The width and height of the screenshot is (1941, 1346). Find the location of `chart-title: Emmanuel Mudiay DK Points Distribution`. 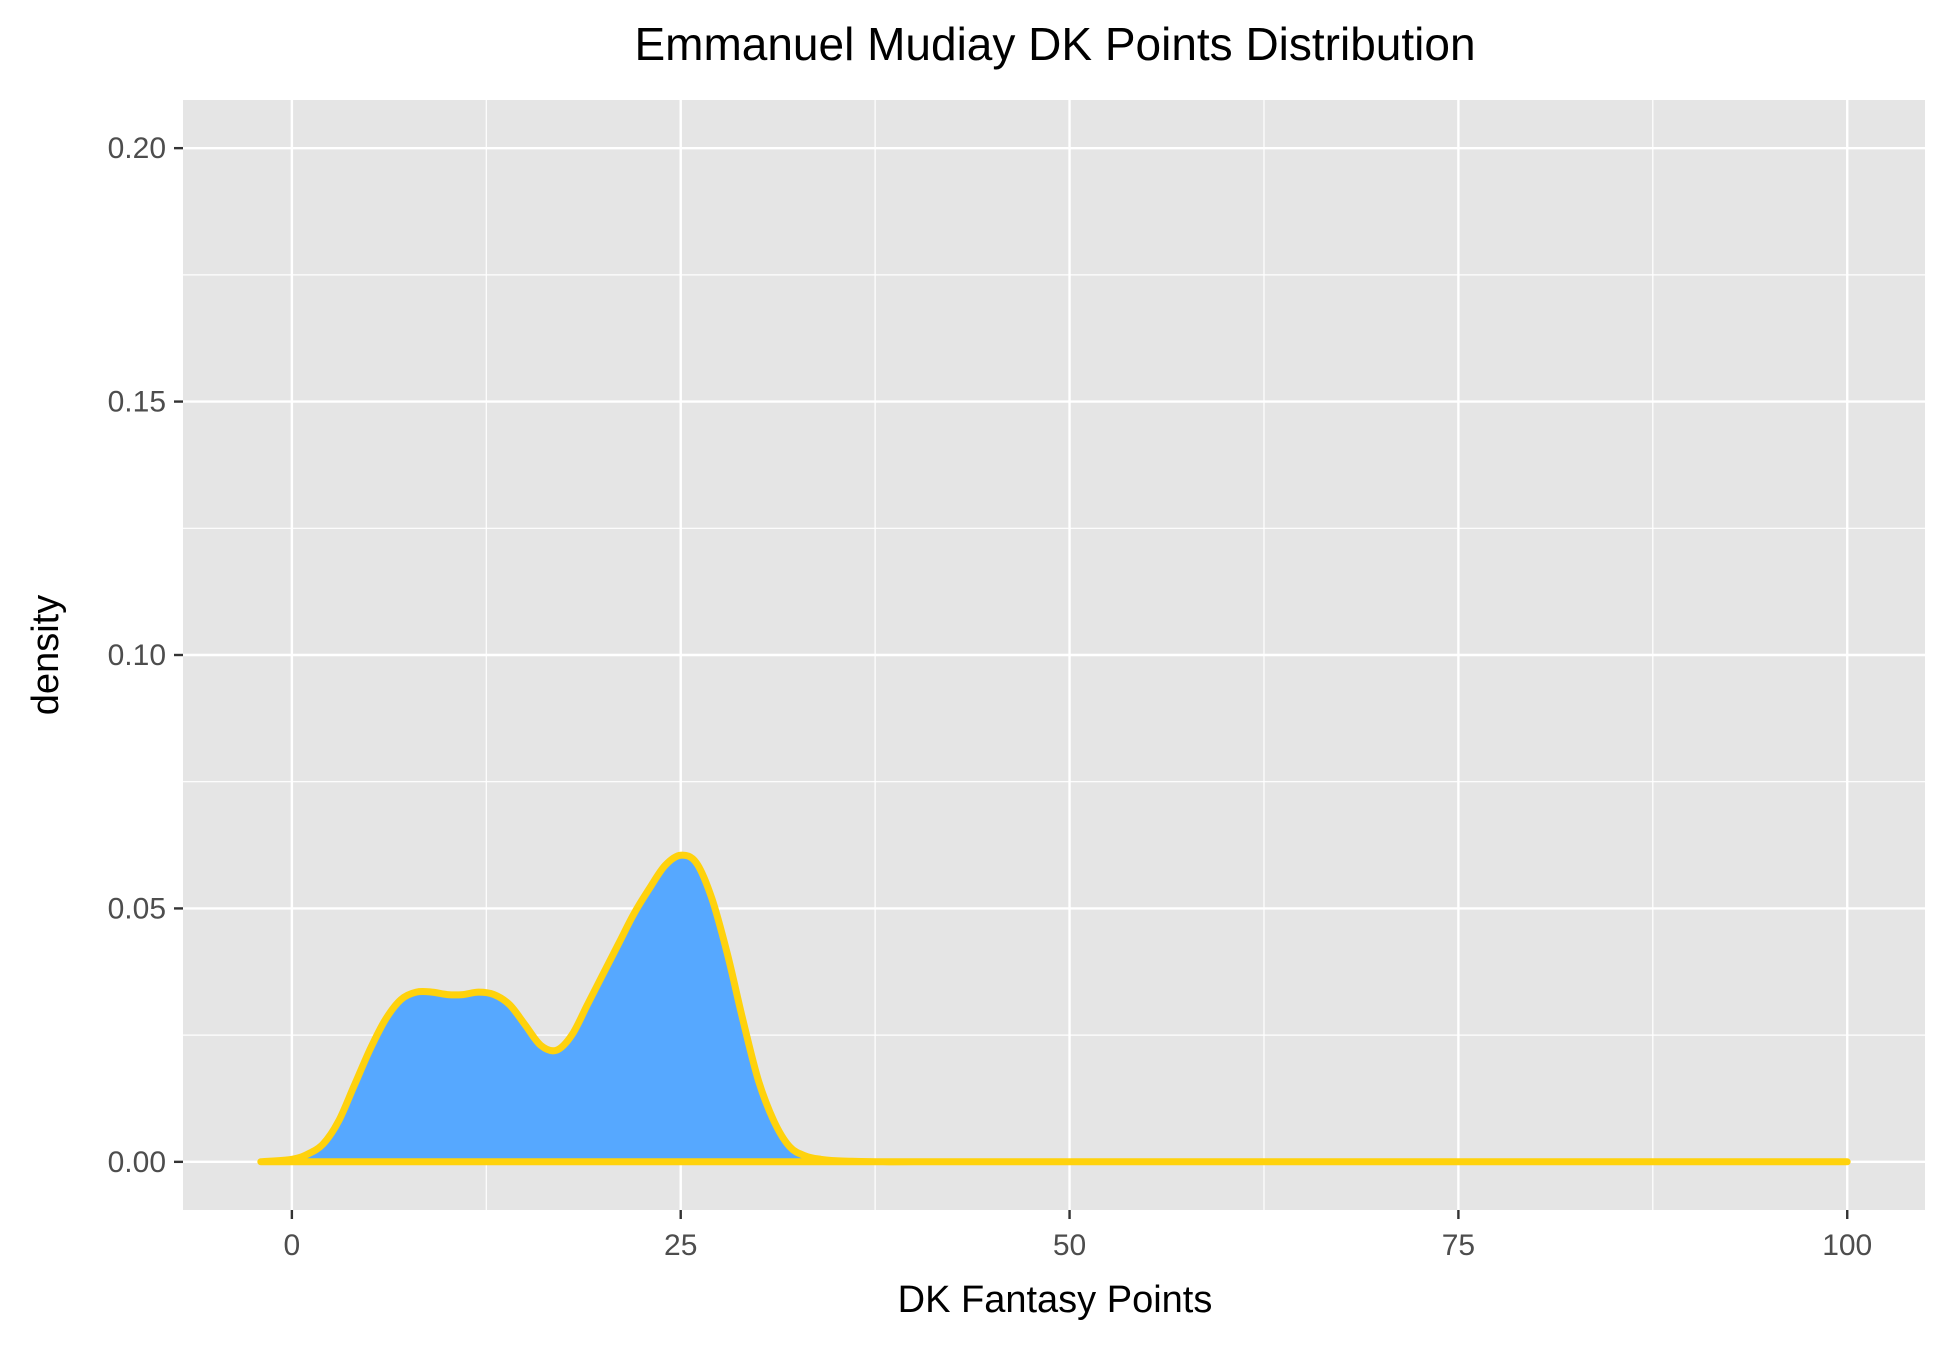

chart-title: Emmanuel Mudiay DK Points Distribution is located at coordinates (1054, 44).